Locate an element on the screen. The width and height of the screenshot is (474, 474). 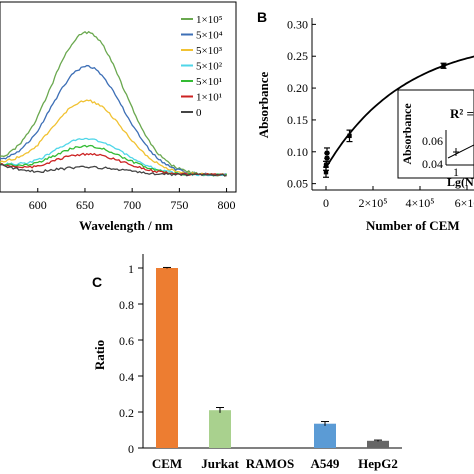
panel-c-category-label-1: Jurkat is located at coordinates (220, 463).